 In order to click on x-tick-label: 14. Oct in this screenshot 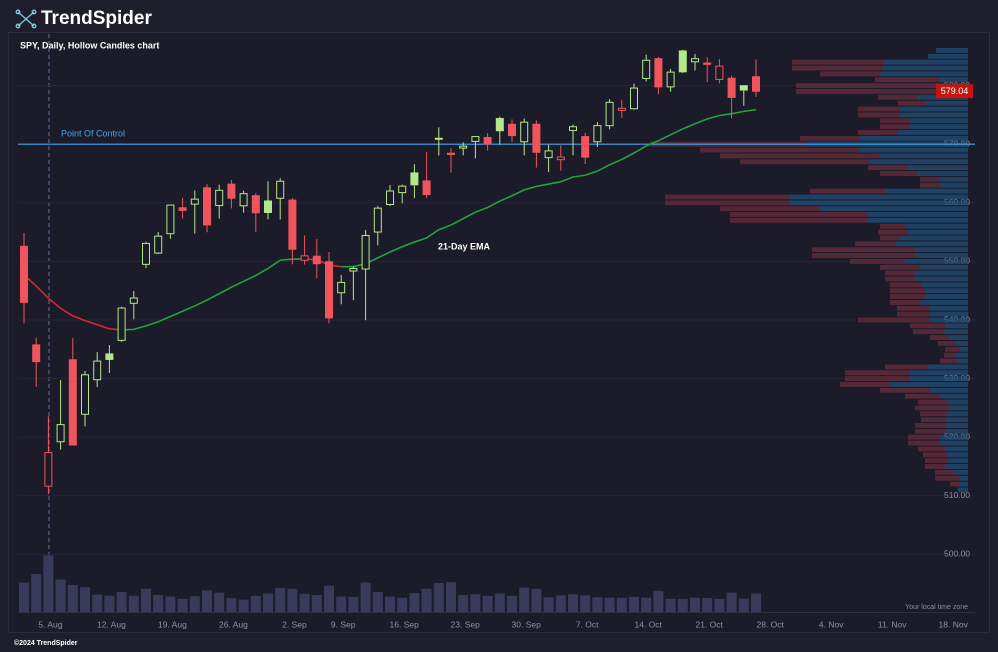, I will do `click(648, 624)`.